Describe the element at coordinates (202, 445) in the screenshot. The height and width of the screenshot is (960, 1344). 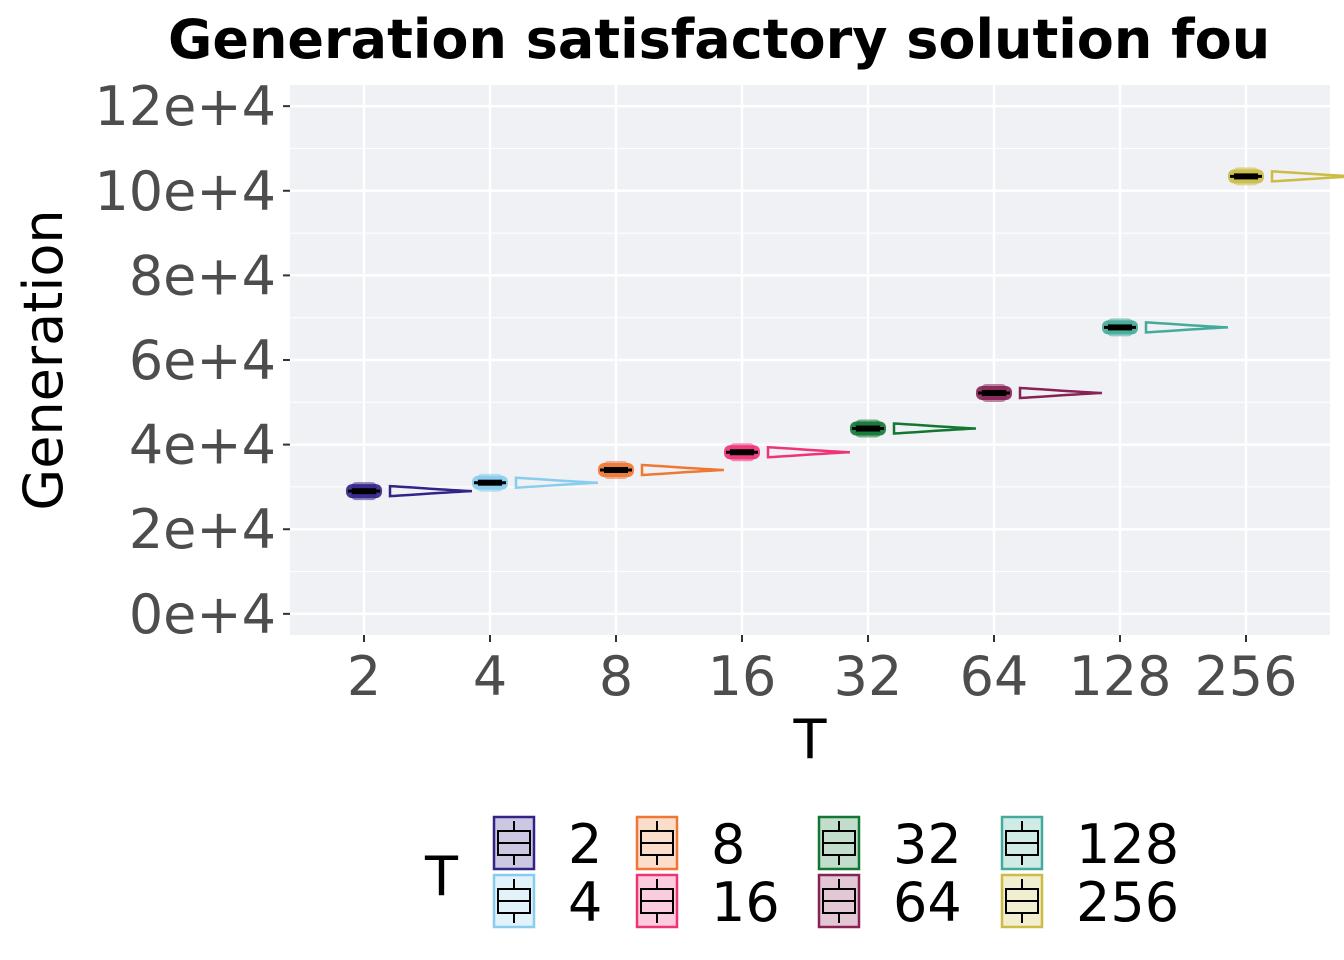
I see `y-tick-label: 4e+4` at that location.